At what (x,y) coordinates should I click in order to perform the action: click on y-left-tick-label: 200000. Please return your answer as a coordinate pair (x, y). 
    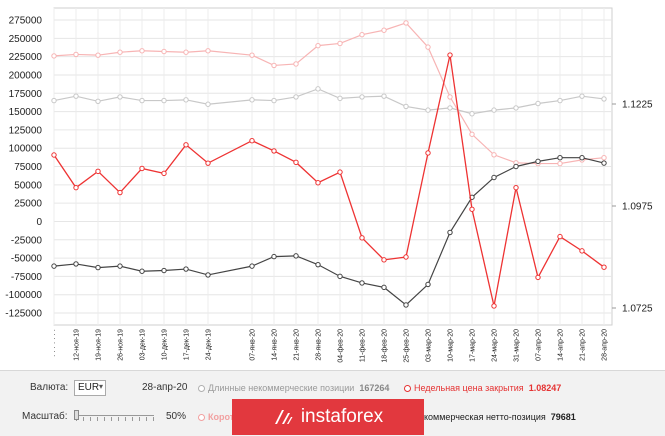
    Looking at the image, I should click on (26, 75).